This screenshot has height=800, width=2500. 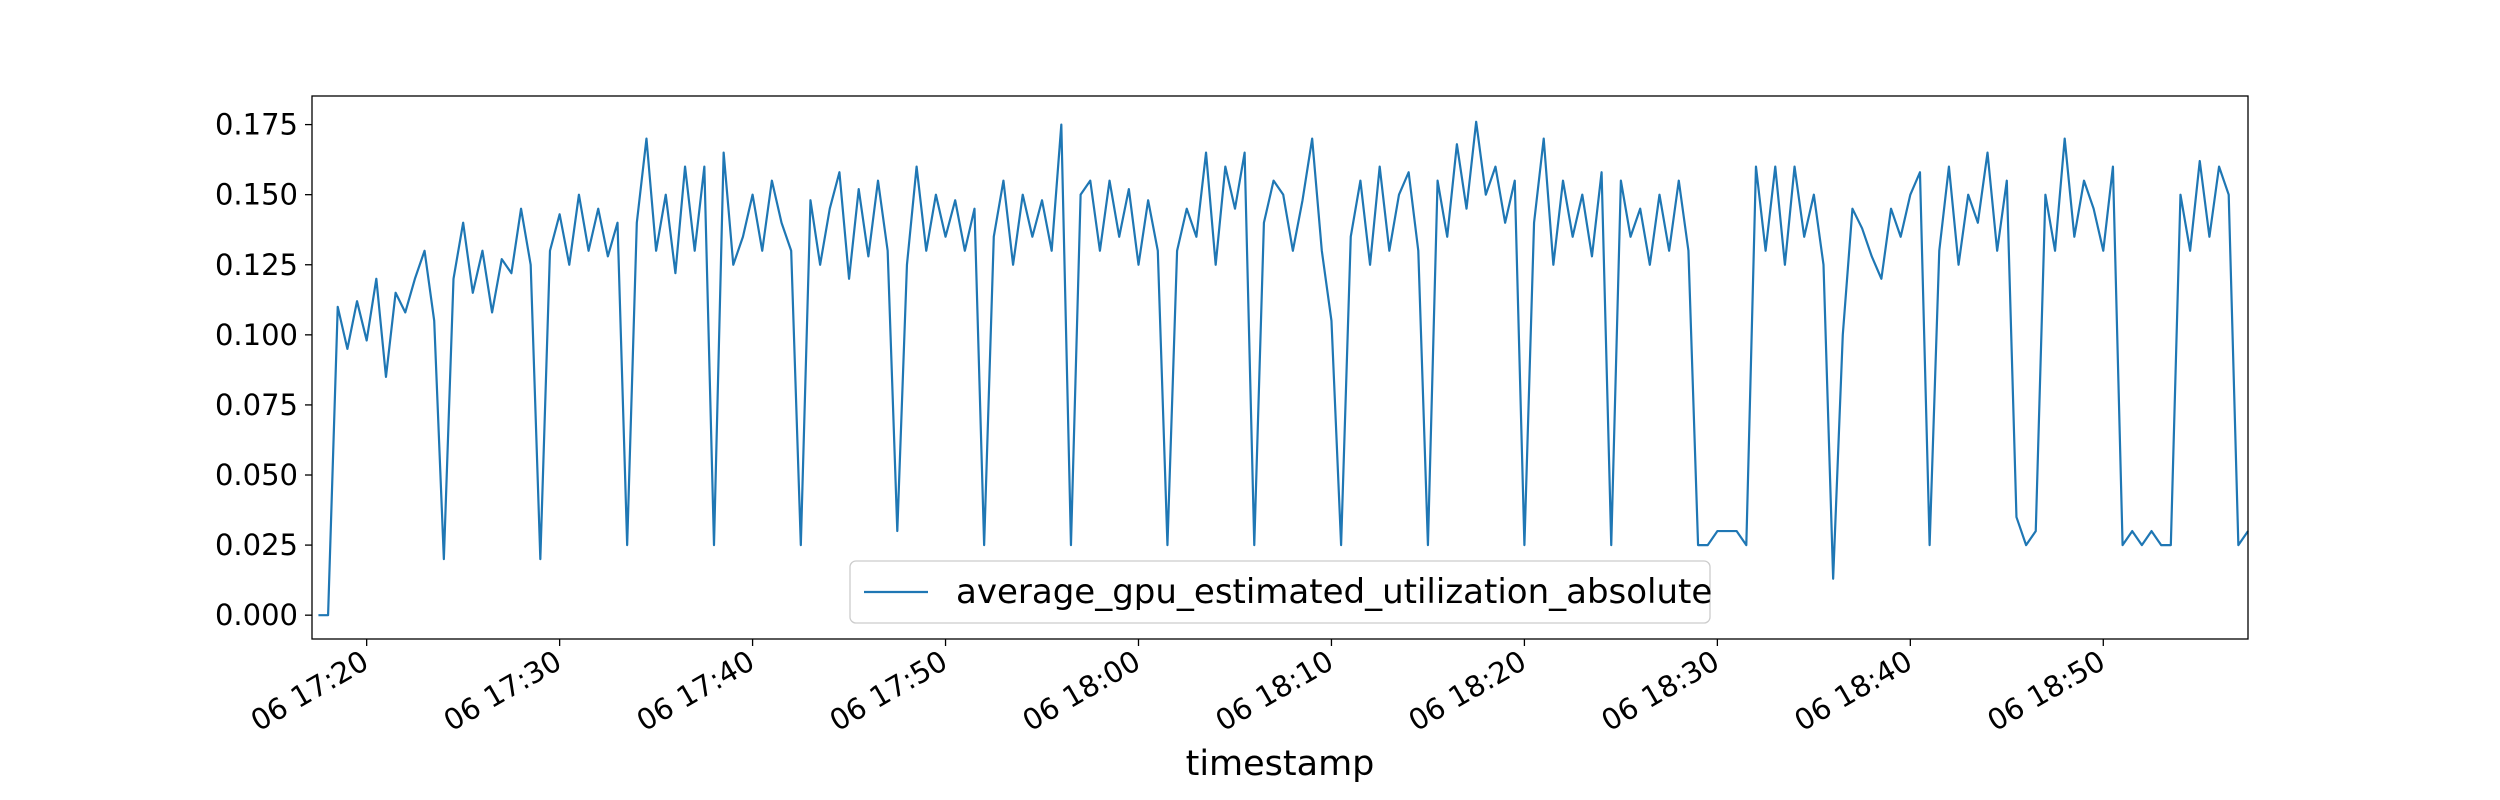 I want to click on x-tick-label: 06 18:40, so click(x=1852, y=691).